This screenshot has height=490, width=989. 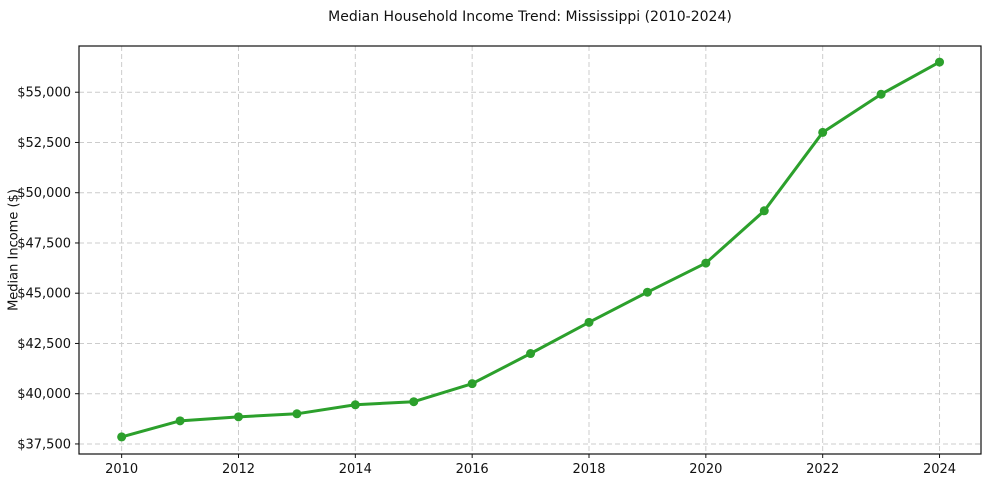 I want to click on x-tick-label: 2024, so click(x=939, y=469).